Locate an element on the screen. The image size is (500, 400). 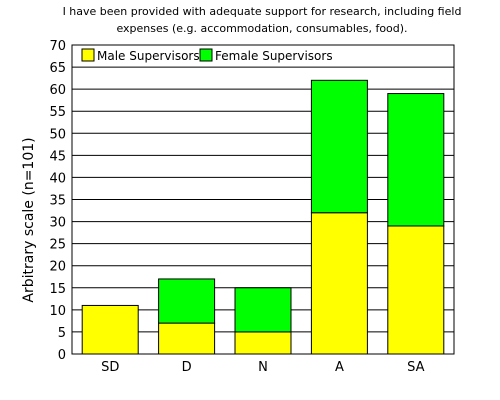
y-tick-label: 50 is located at coordinates (57, 134).